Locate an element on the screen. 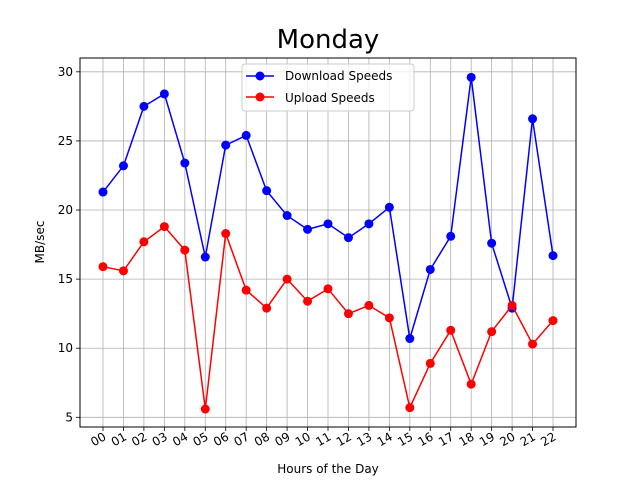 The image size is (640, 480). x-tick-label: 09 is located at coordinates (282, 439).